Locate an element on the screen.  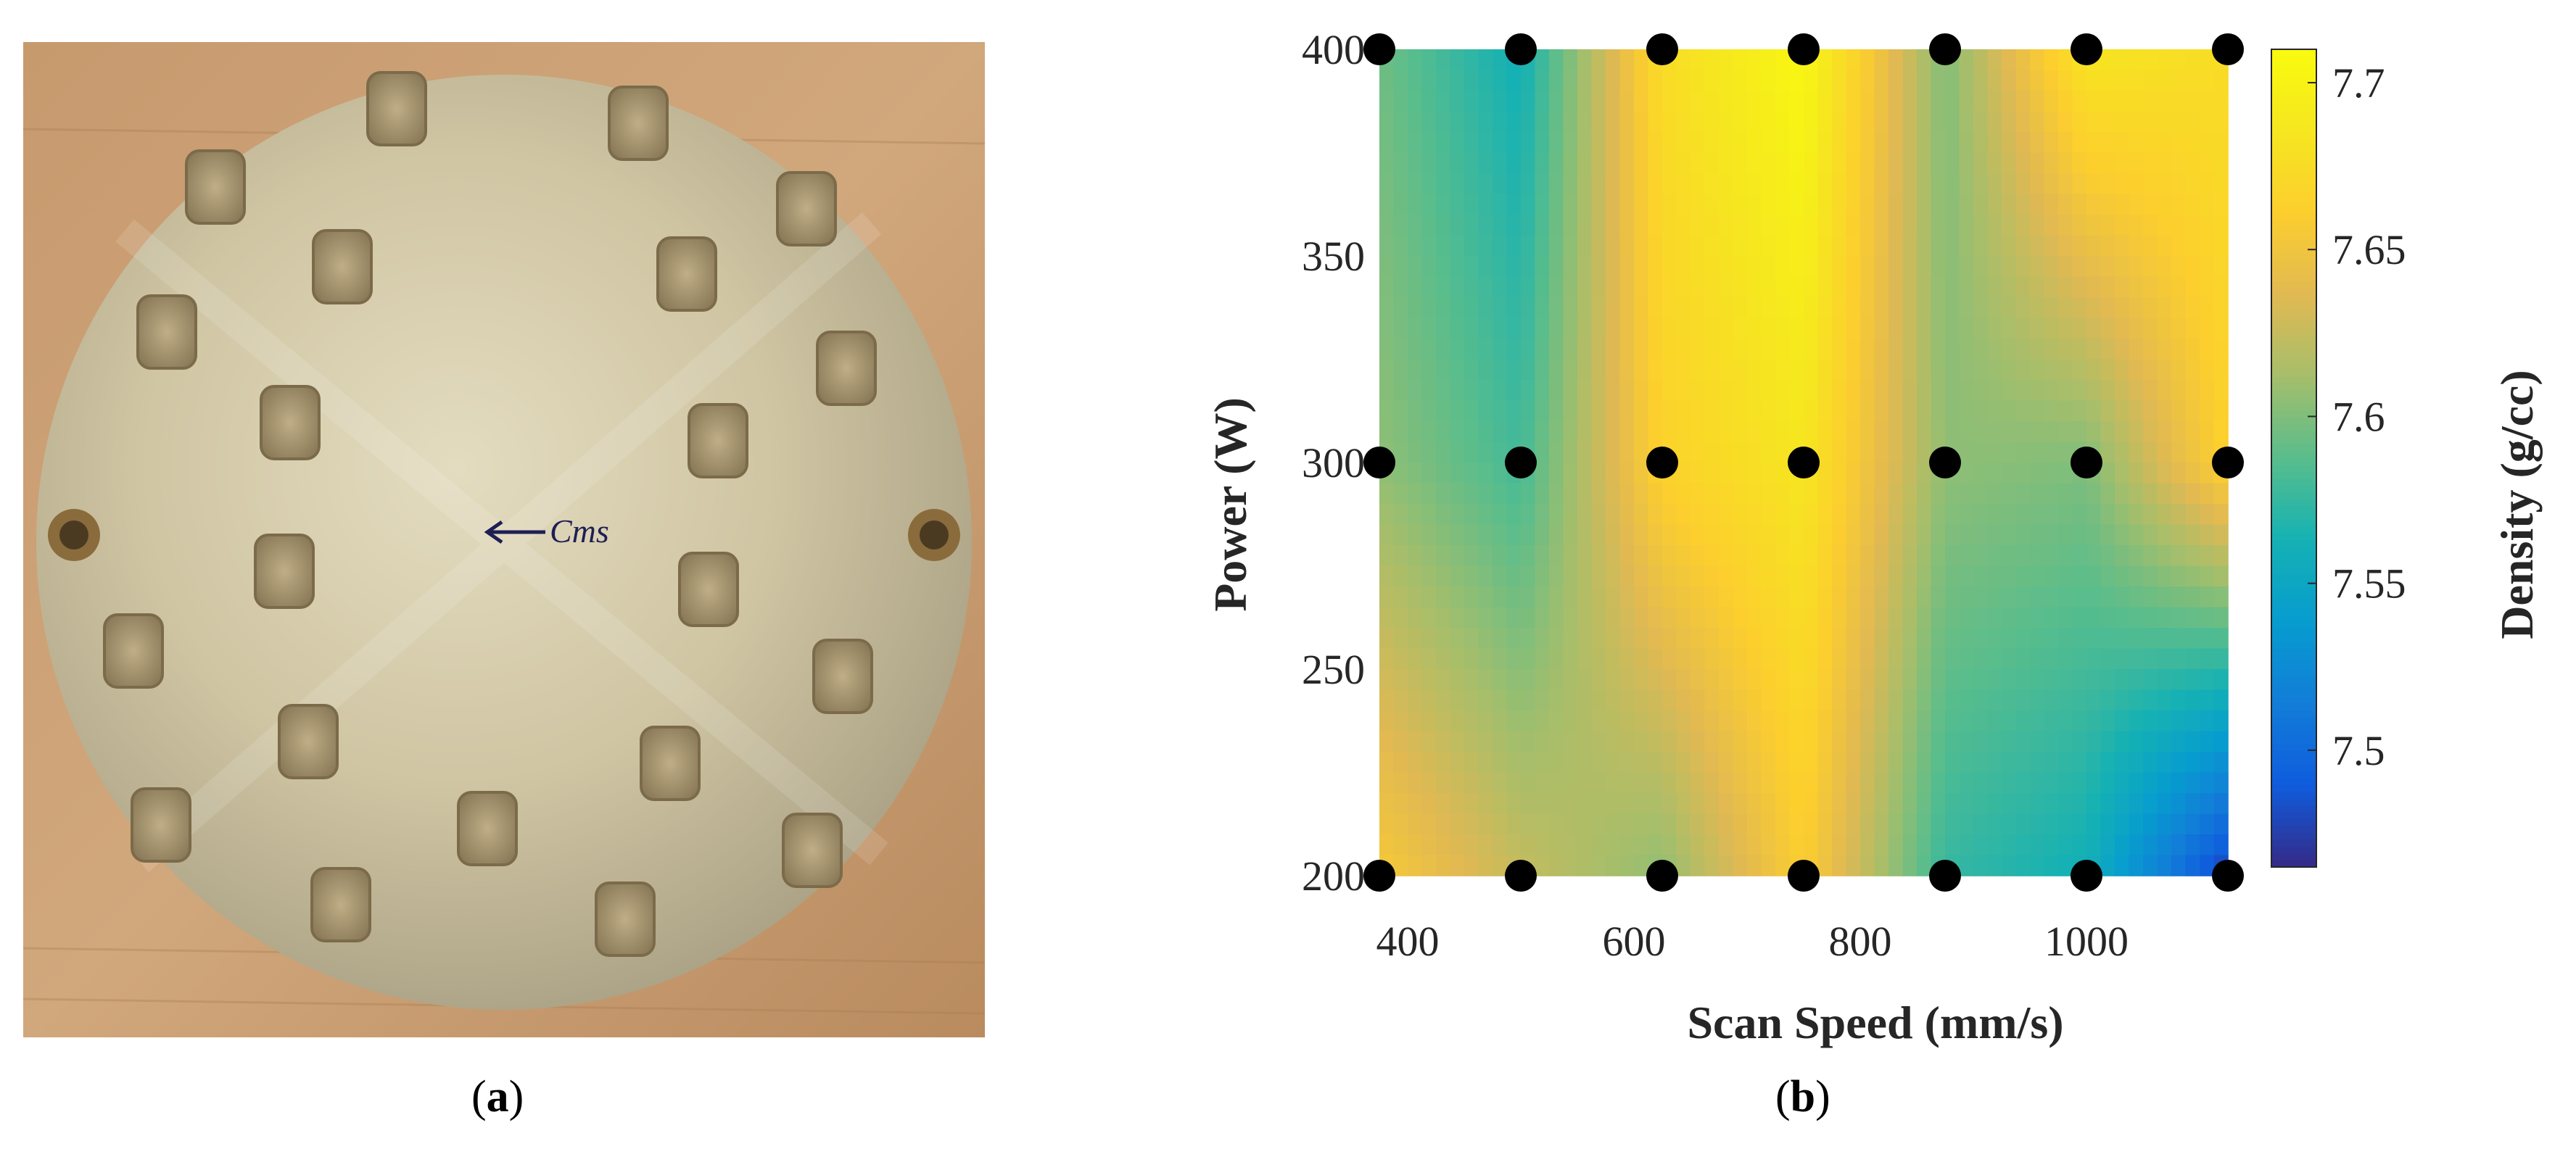
colorbar-ticks: 7.57.557.67.657.7 is located at coordinates (2357, 416).